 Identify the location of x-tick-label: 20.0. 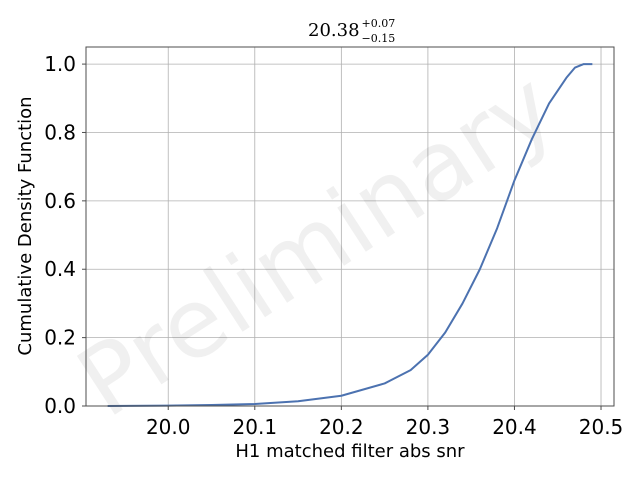
(168, 427).